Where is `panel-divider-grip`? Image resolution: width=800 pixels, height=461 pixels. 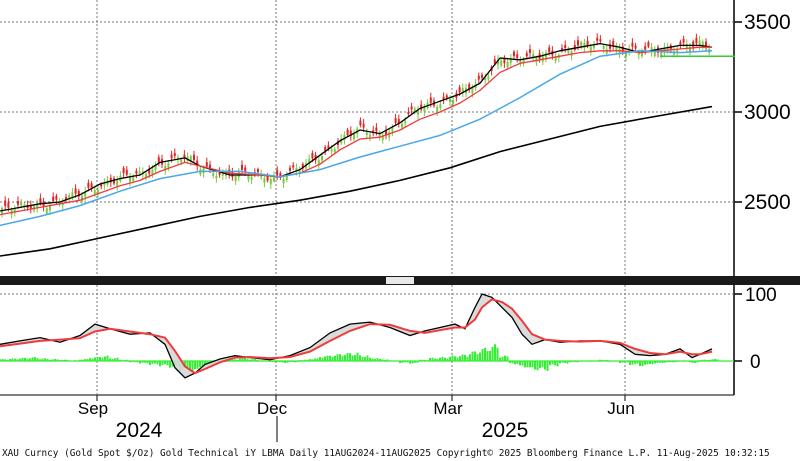 panel-divider-grip is located at coordinates (400, 280).